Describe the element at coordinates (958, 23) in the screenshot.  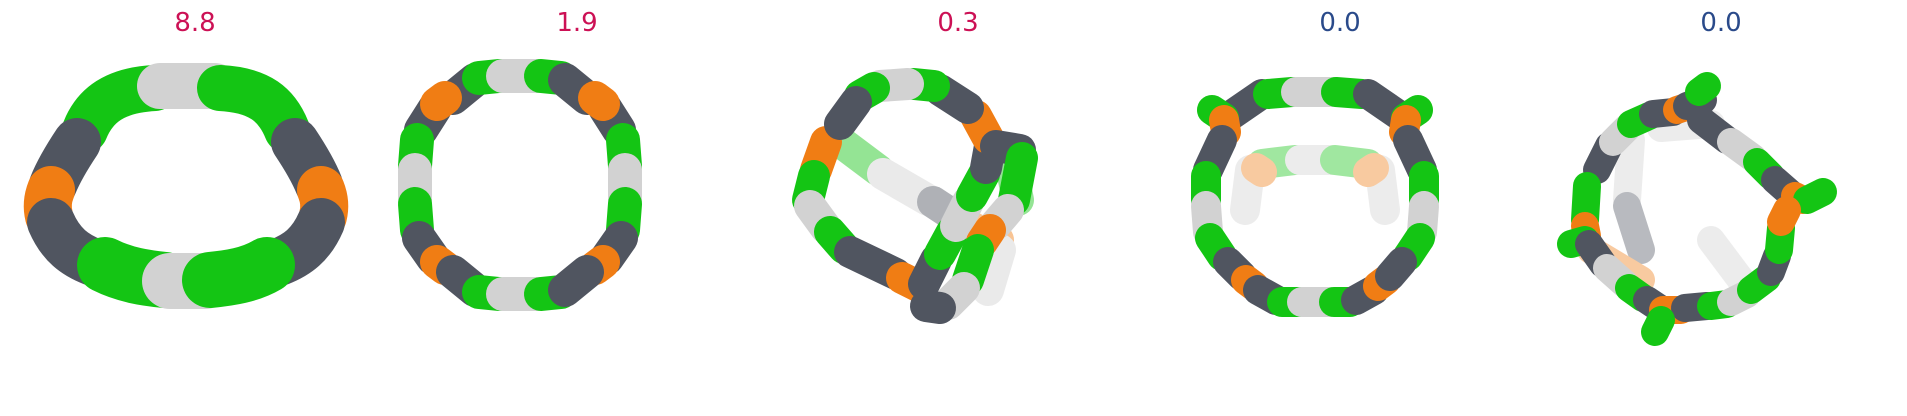
I see `score-label: 0.3` at that location.